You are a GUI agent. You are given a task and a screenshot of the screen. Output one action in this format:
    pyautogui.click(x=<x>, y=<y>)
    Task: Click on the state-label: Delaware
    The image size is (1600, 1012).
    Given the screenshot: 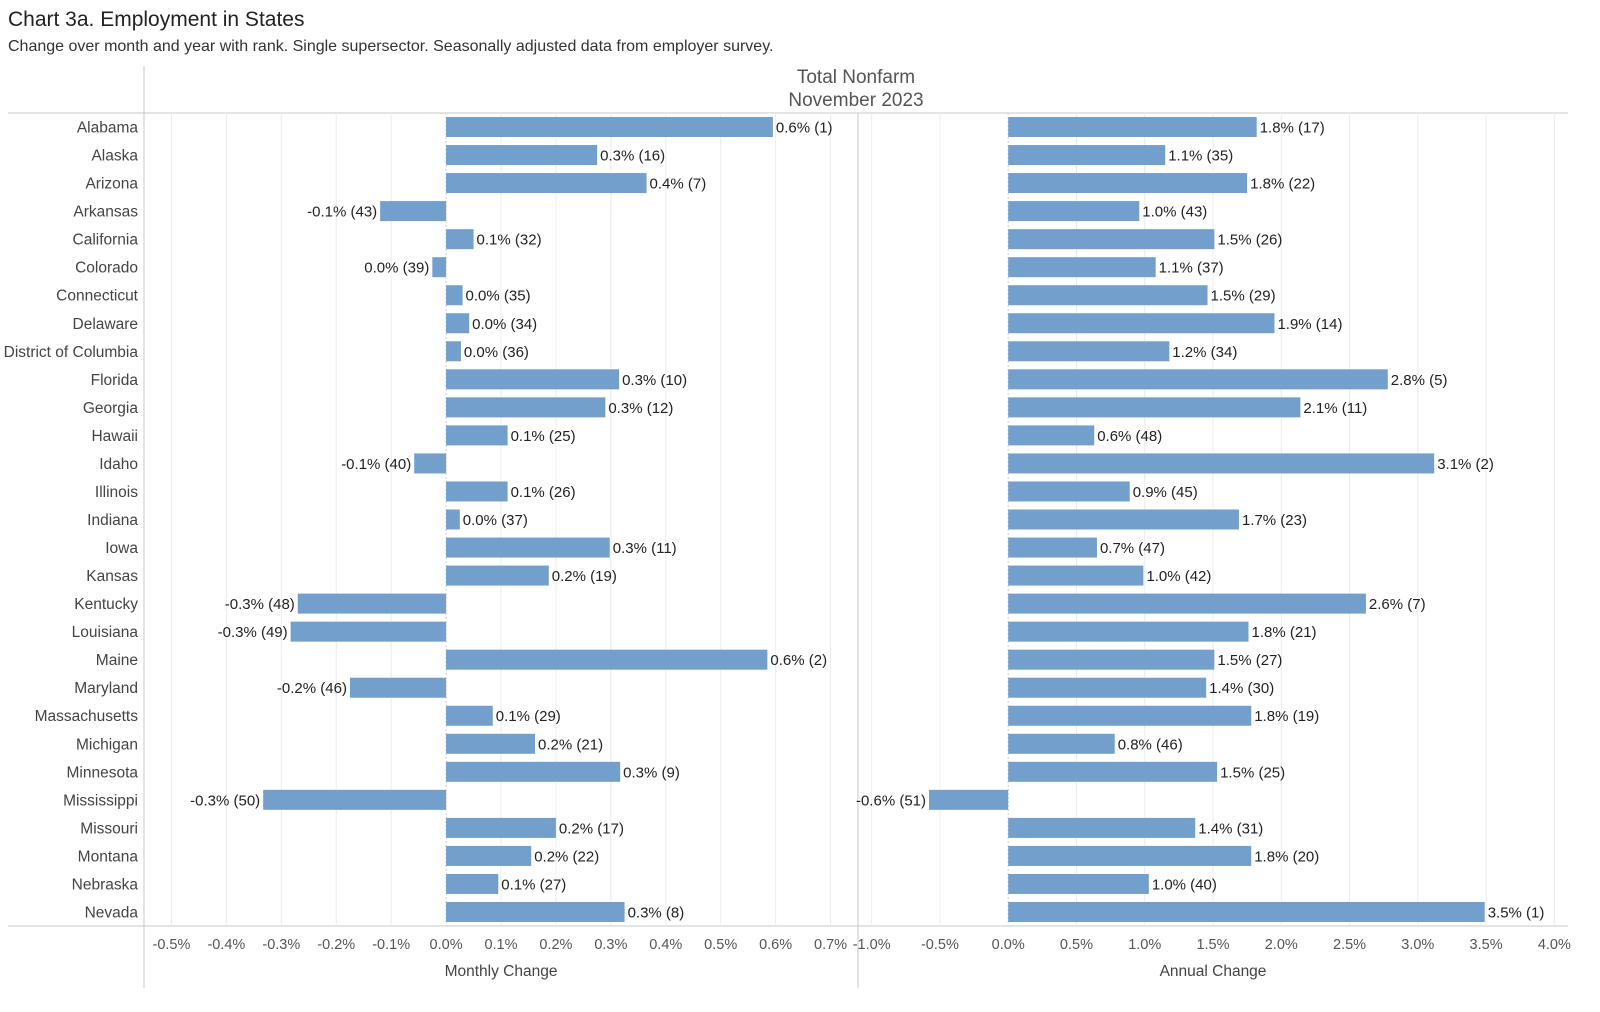 What is the action you would take?
    pyautogui.click(x=105, y=324)
    